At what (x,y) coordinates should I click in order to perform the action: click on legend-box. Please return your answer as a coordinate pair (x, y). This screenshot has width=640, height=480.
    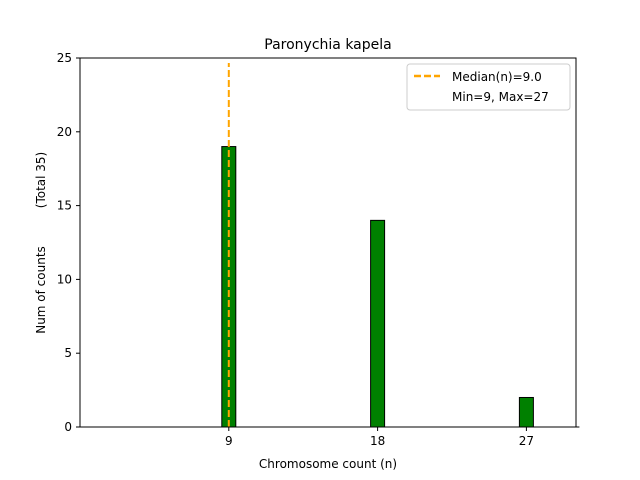
    Looking at the image, I should click on (488, 87).